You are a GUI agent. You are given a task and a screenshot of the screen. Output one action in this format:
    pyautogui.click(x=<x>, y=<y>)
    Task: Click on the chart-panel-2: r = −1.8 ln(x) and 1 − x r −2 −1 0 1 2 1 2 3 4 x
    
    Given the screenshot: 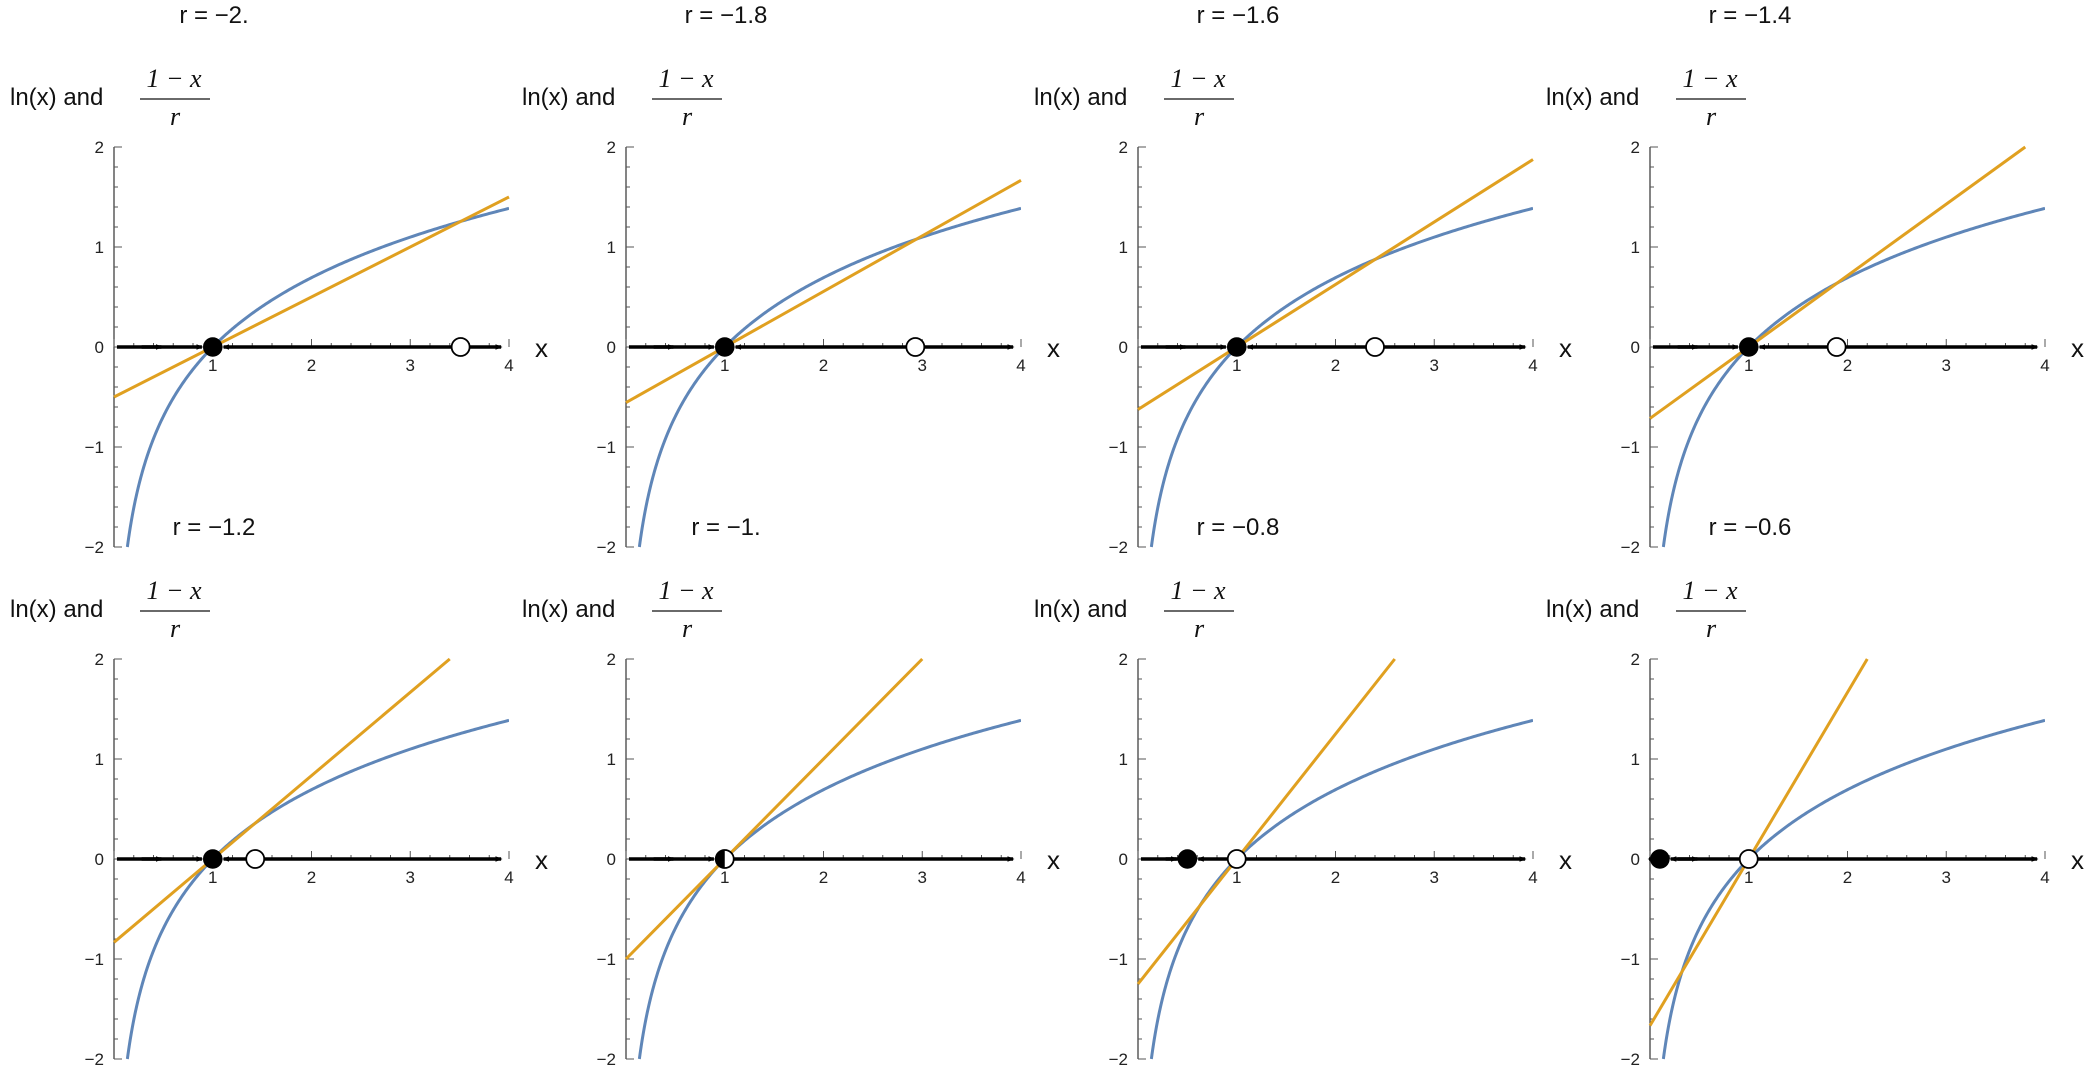 What is the action you would take?
    pyautogui.click(x=791, y=279)
    